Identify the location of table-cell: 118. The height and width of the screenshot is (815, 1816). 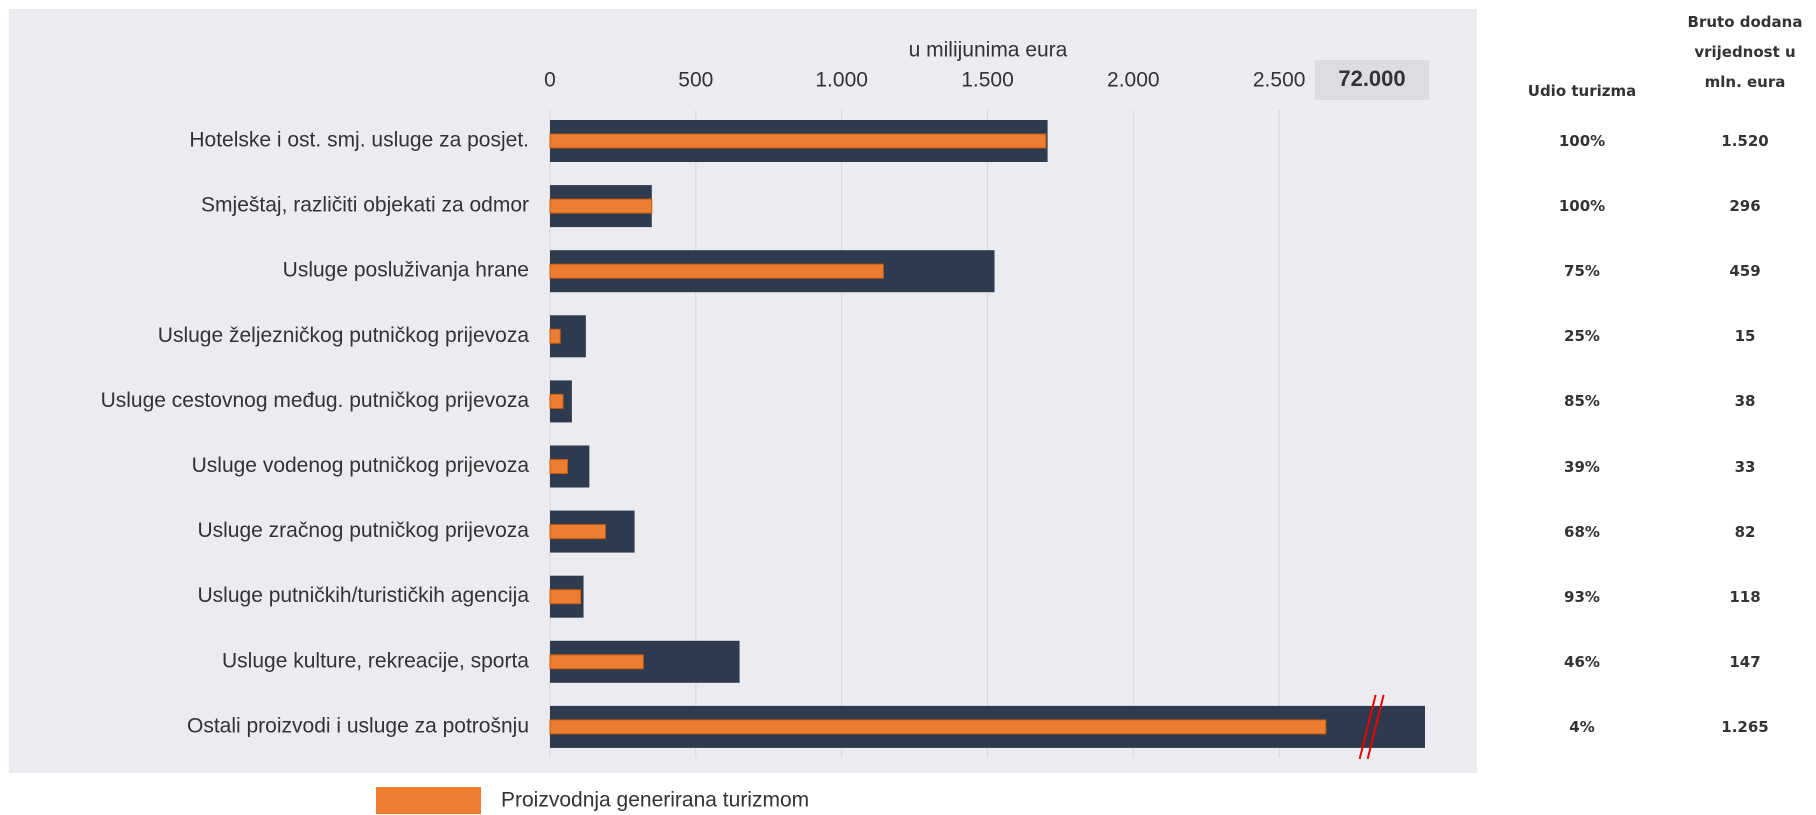
(1745, 596).